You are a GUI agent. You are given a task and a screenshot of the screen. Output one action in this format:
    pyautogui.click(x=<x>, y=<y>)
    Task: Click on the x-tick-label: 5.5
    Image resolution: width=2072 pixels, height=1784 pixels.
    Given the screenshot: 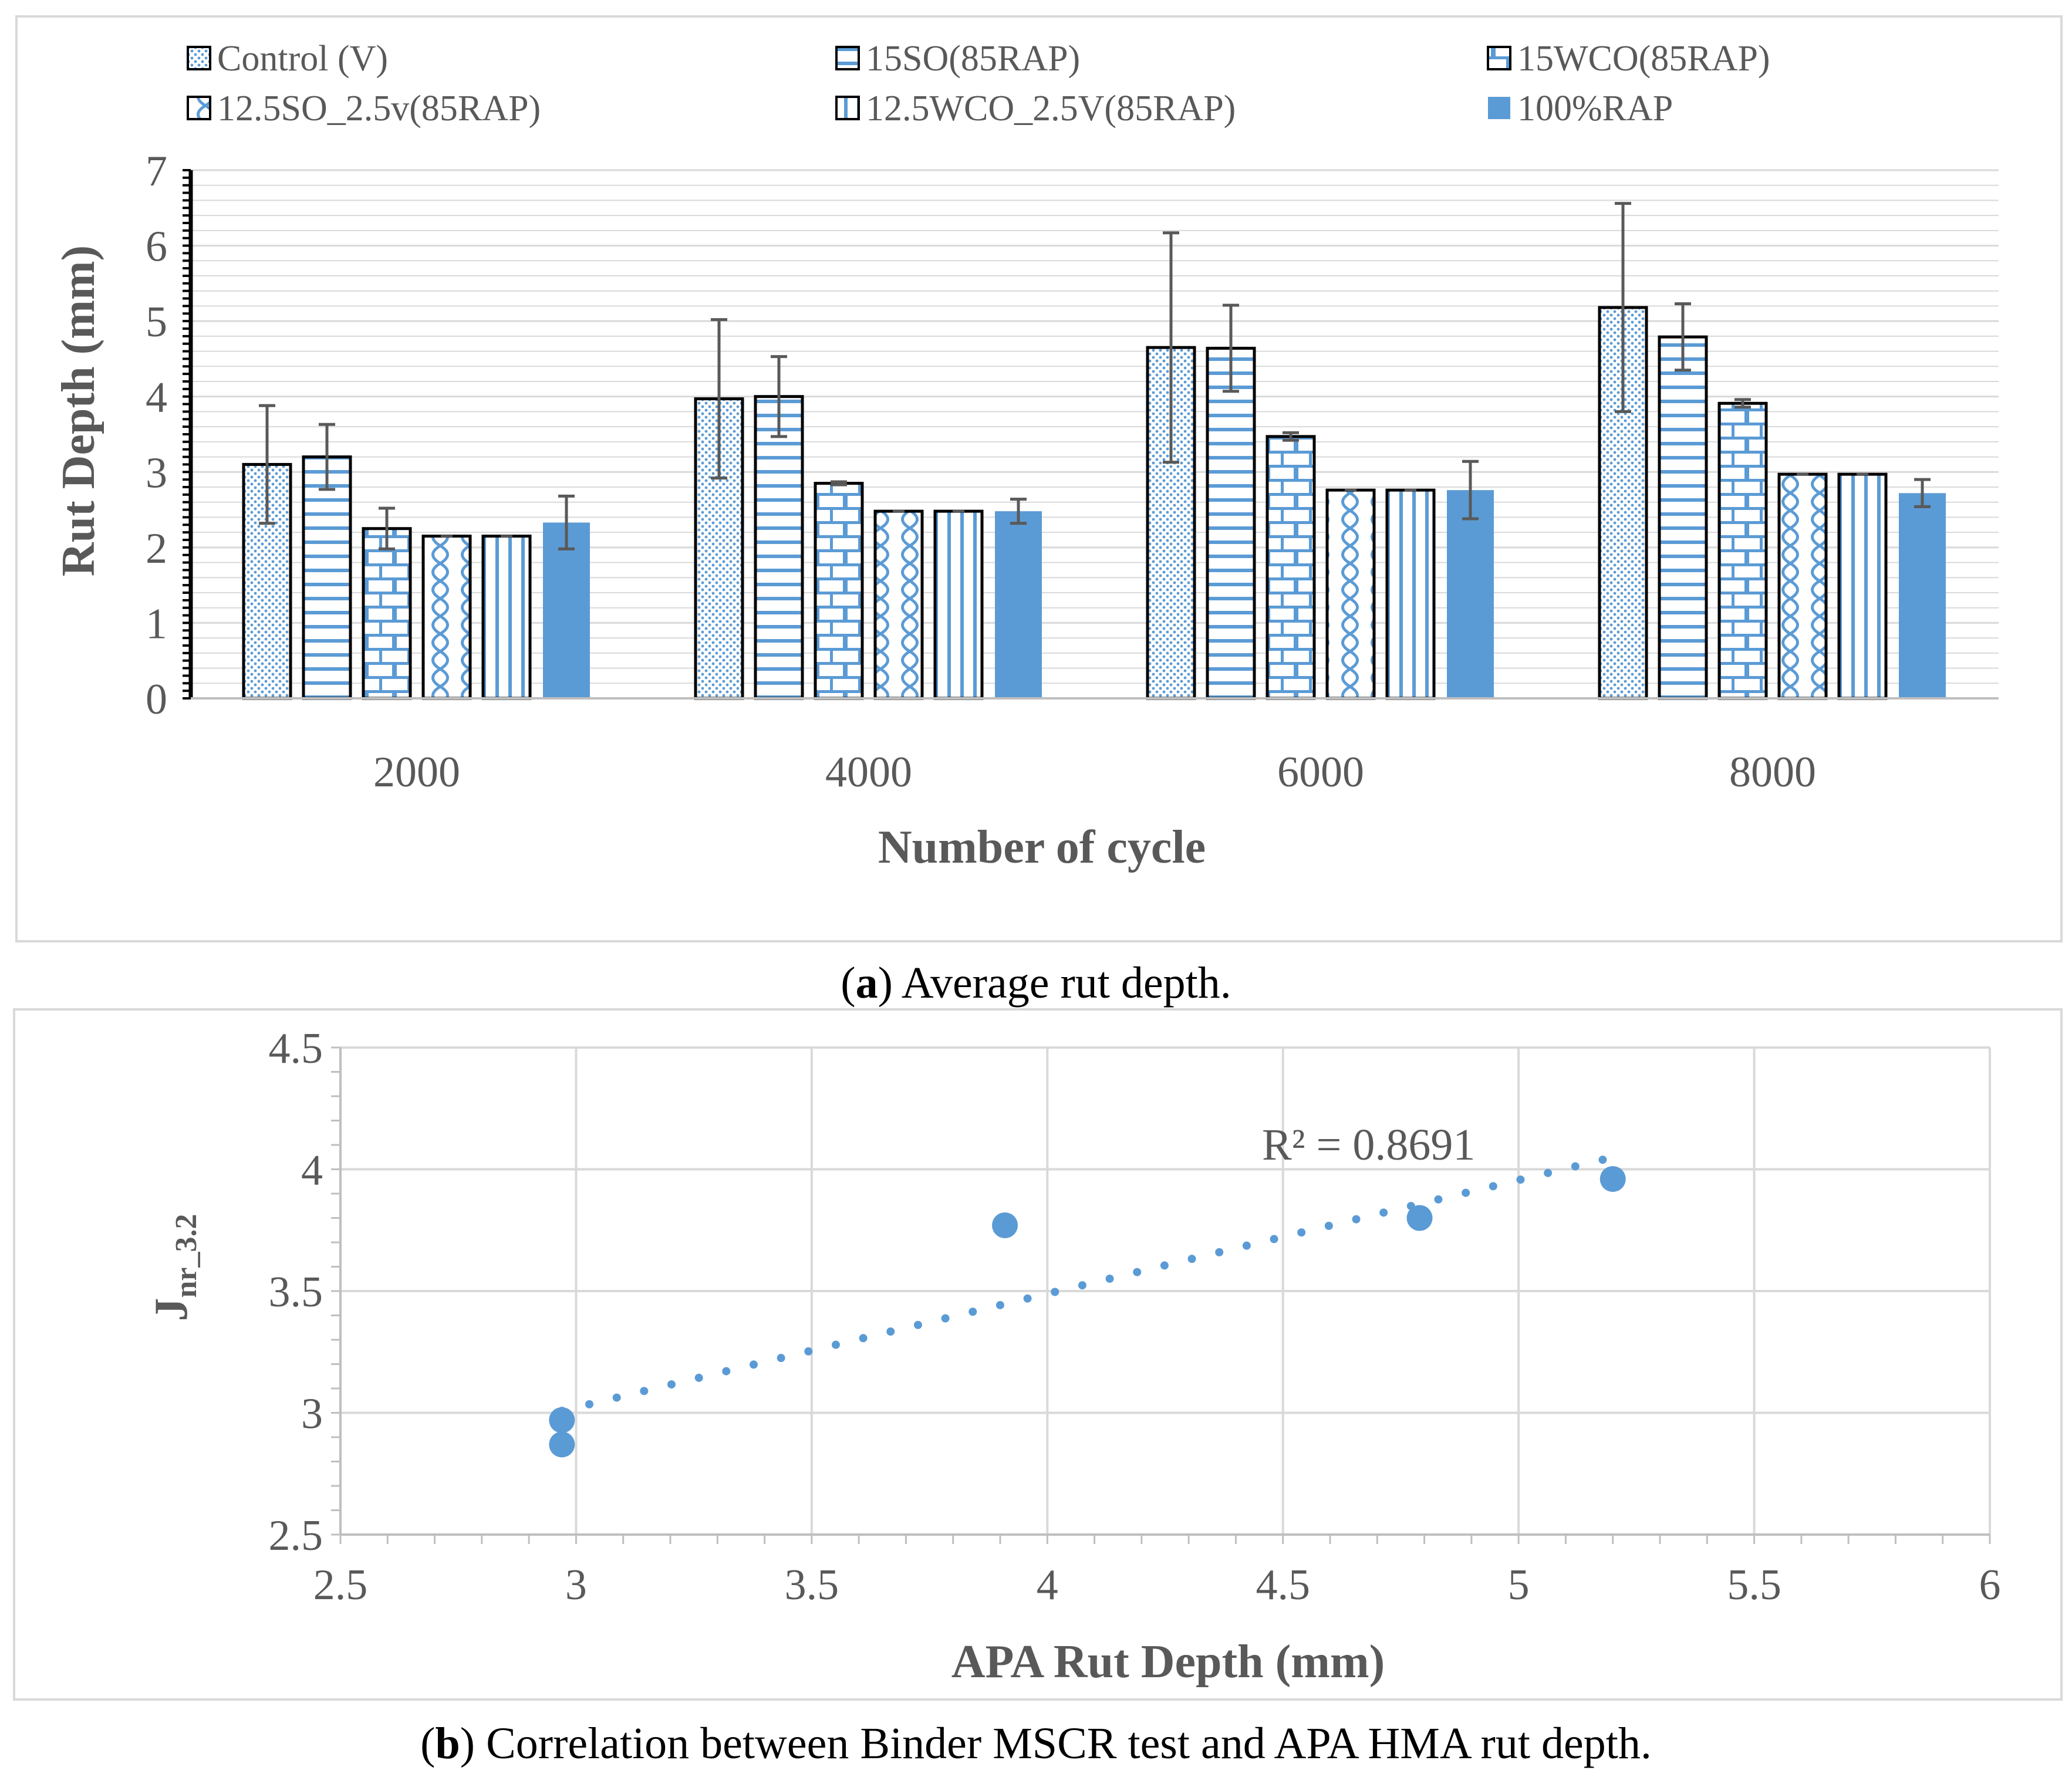 What is the action you would take?
    pyautogui.click(x=1754, y=1585)
    